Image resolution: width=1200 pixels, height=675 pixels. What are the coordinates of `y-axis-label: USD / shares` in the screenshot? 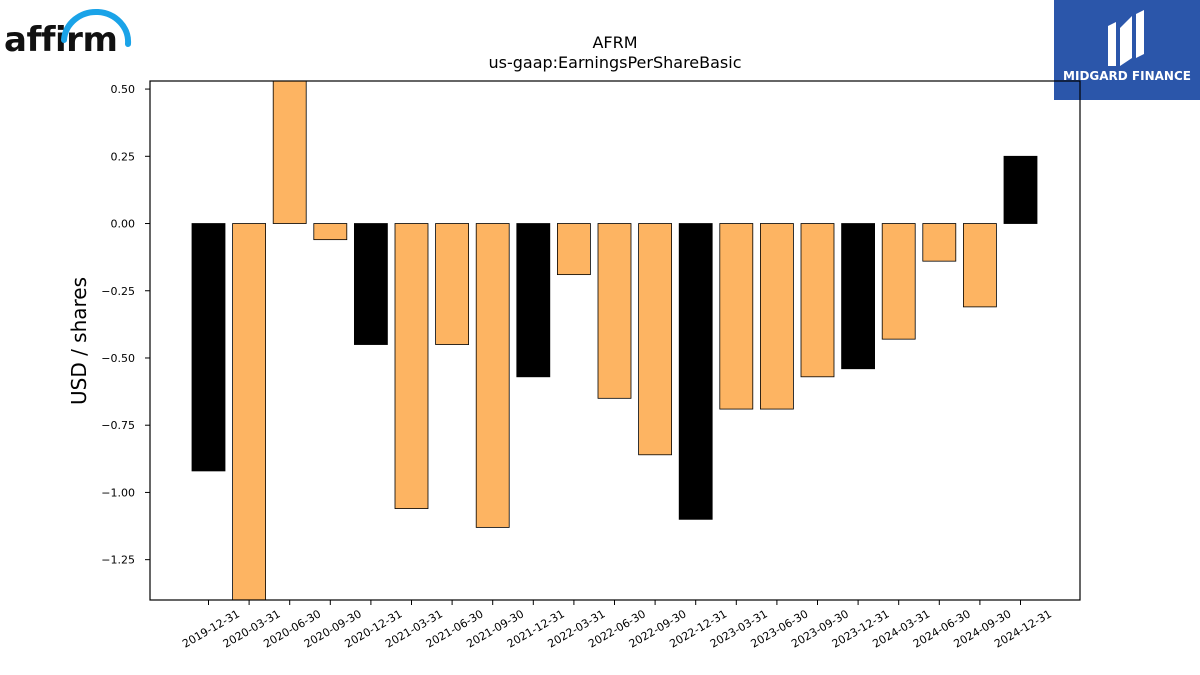 It's located at (79, 341).